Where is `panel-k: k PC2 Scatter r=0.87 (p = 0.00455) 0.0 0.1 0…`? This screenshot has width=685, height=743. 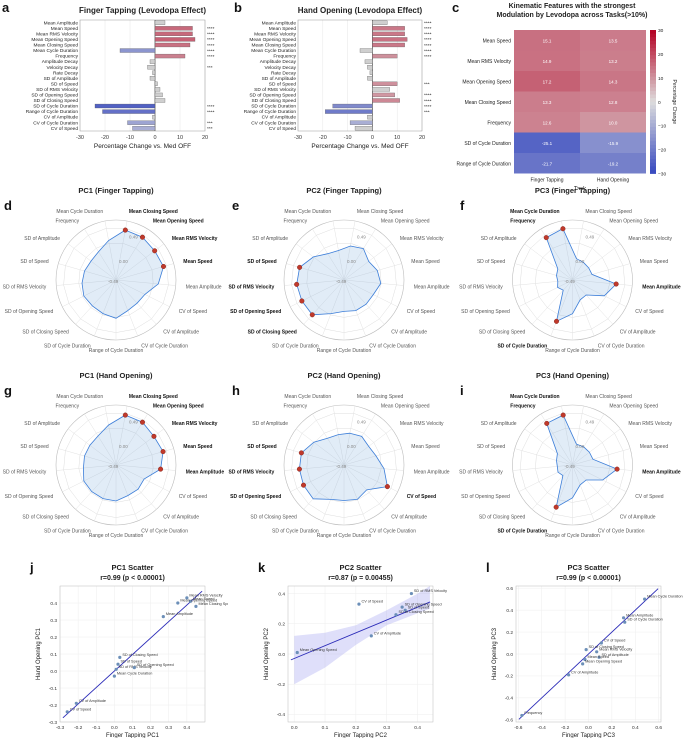 panel-k: k PC2 Scatter r=0.87 (p = 0.00455) 0.0 0.1 0… is located at coordinates (342, 649).